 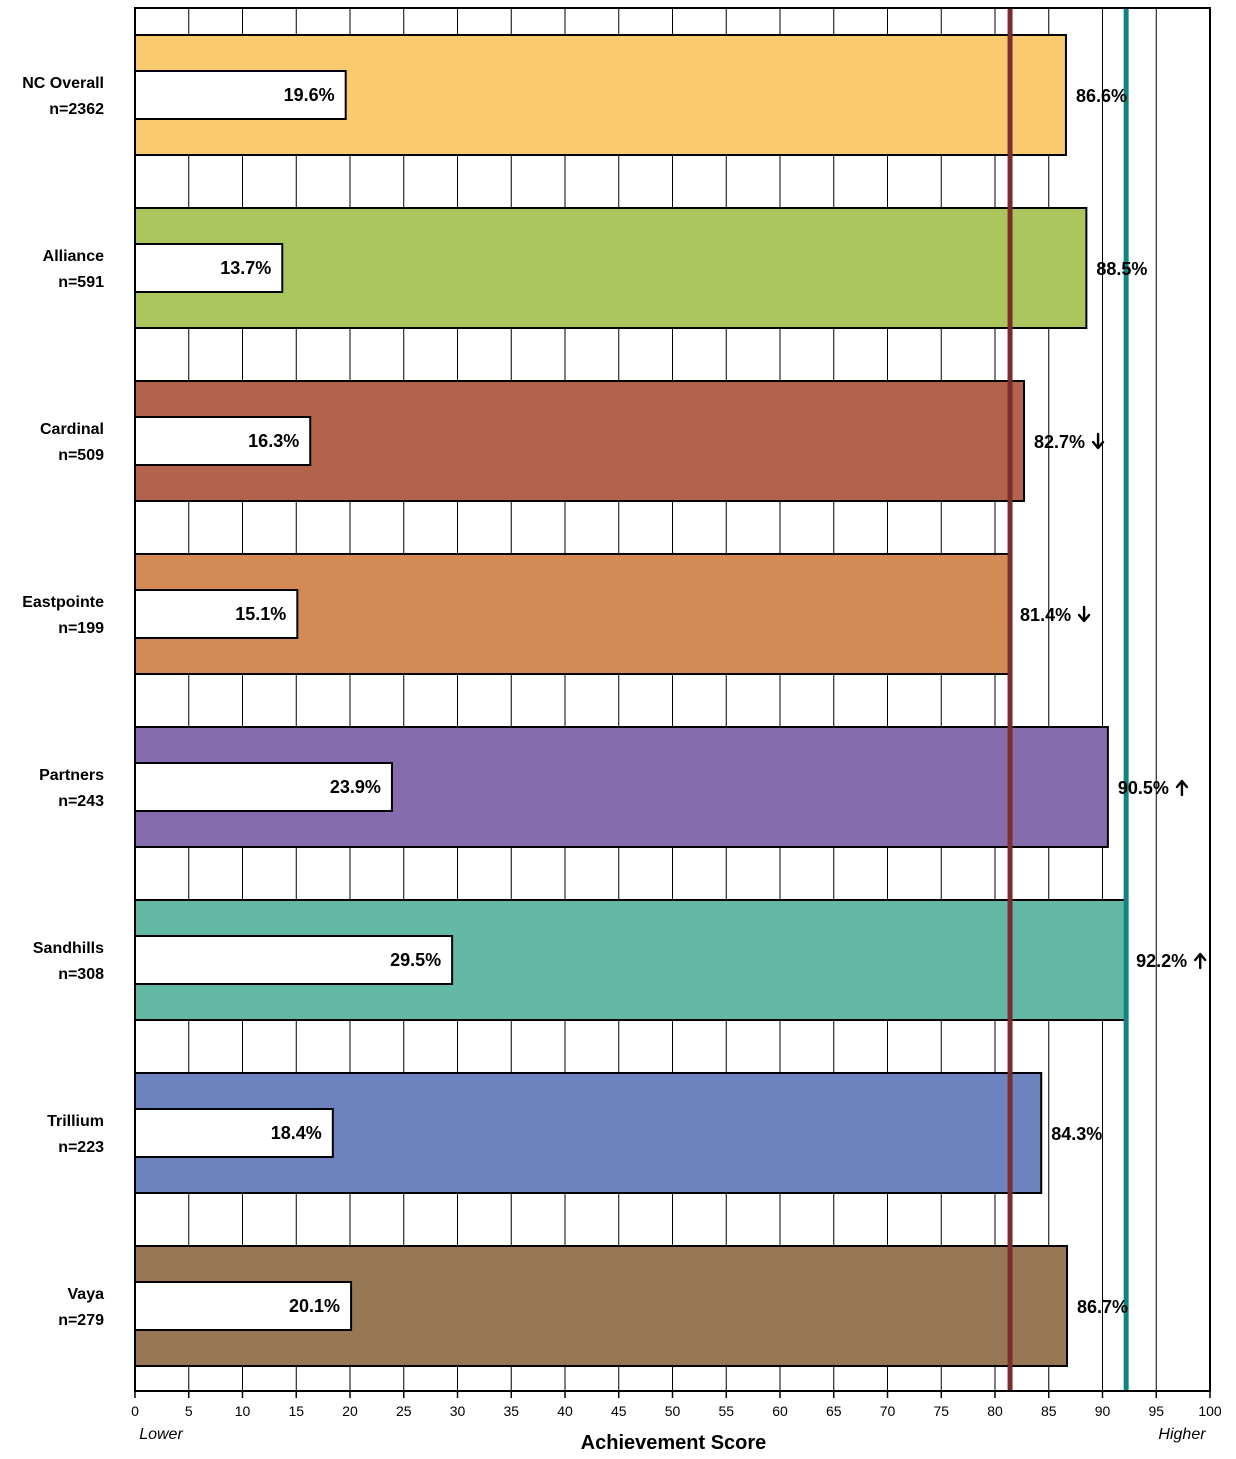 What do you see at coordinates (1210, 1411) in the screenshot?
I see `x-tick-label: 100` at bounding box center [1210, 1411].